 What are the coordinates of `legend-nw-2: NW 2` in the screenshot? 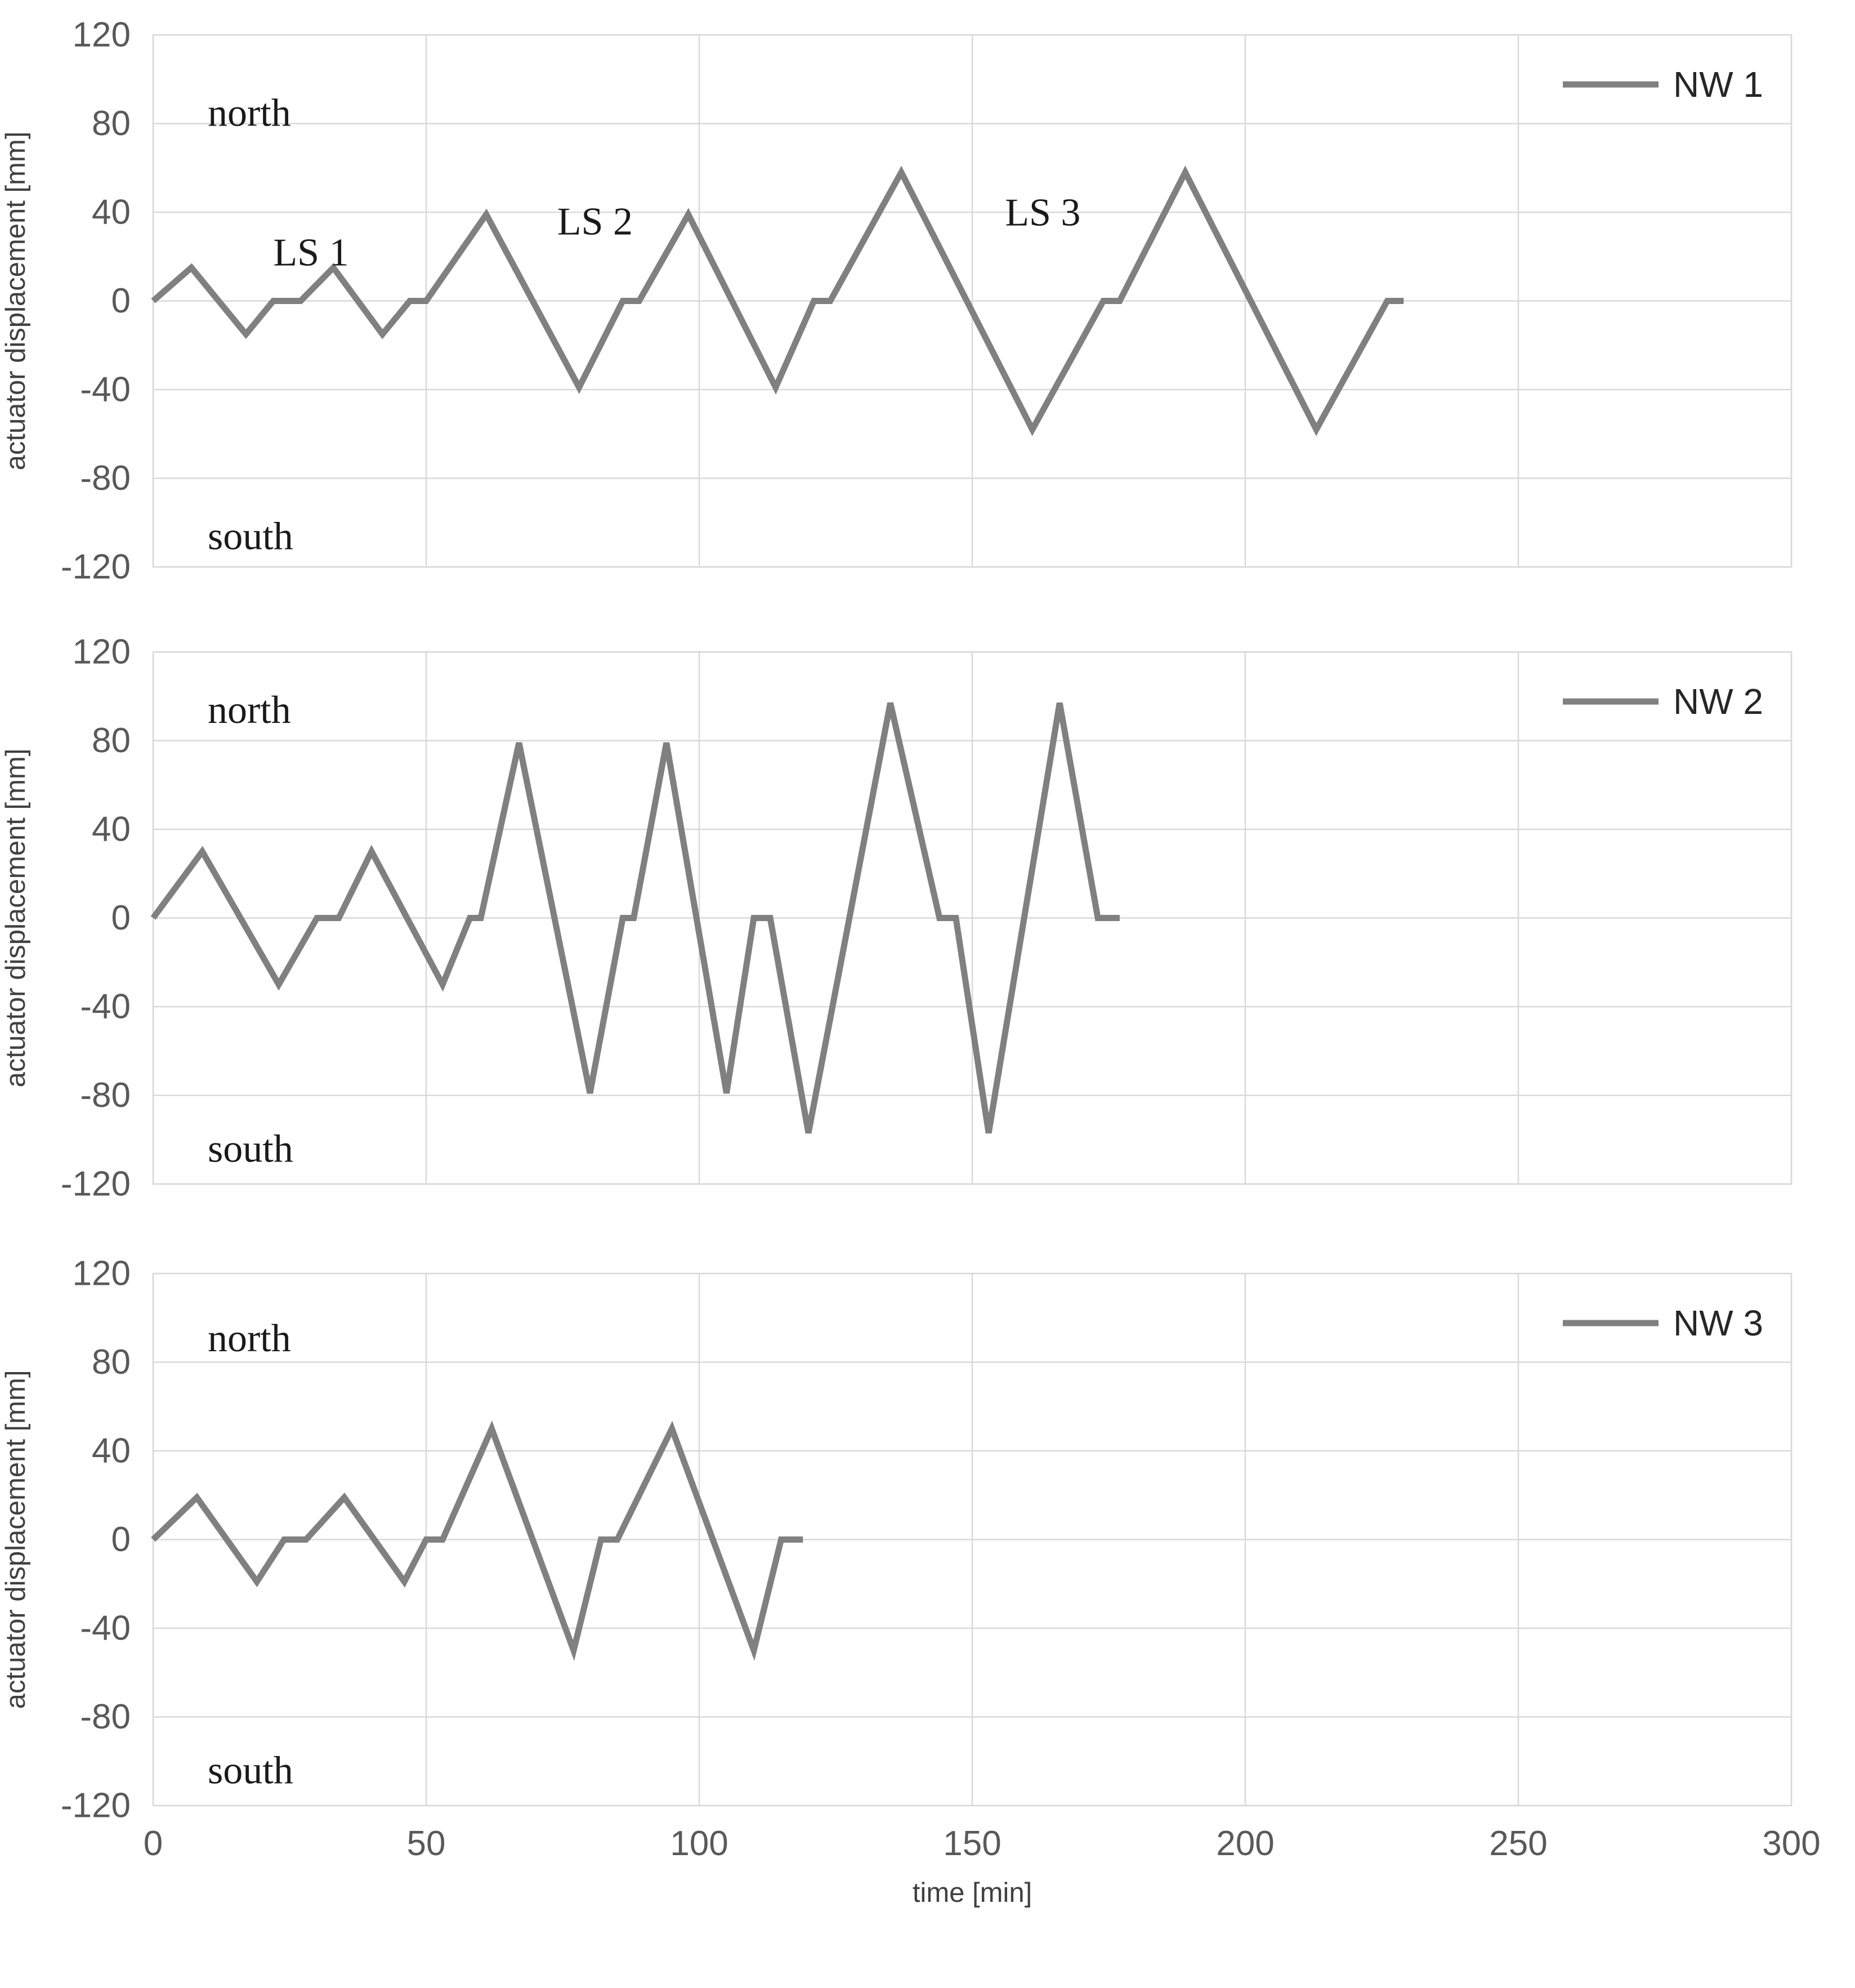 It's located at (1663, 702).